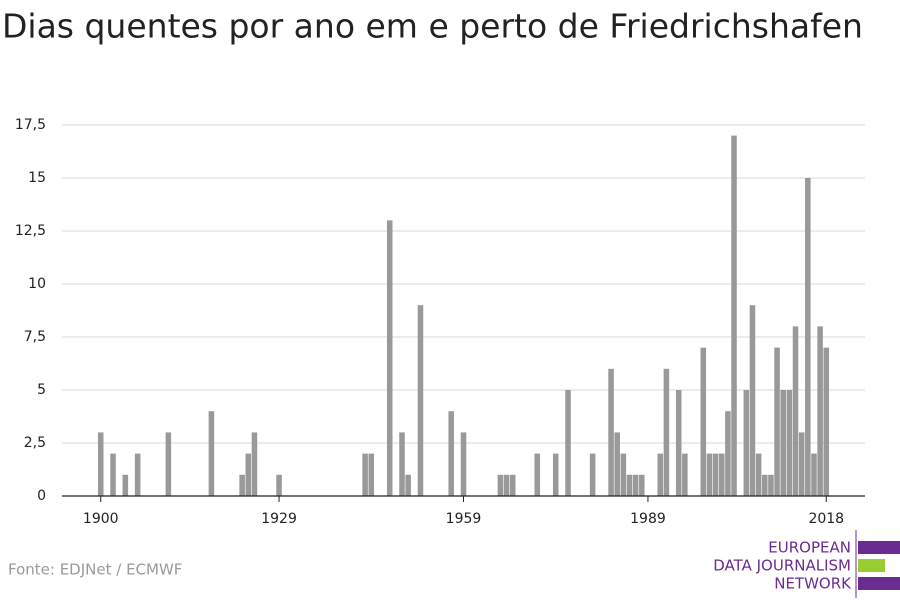 The height and width of the screenshot is (600, 900). Describe the element at coordinates (37, 284) in the screenshot. I see `y-tick-label: 10` at that location.